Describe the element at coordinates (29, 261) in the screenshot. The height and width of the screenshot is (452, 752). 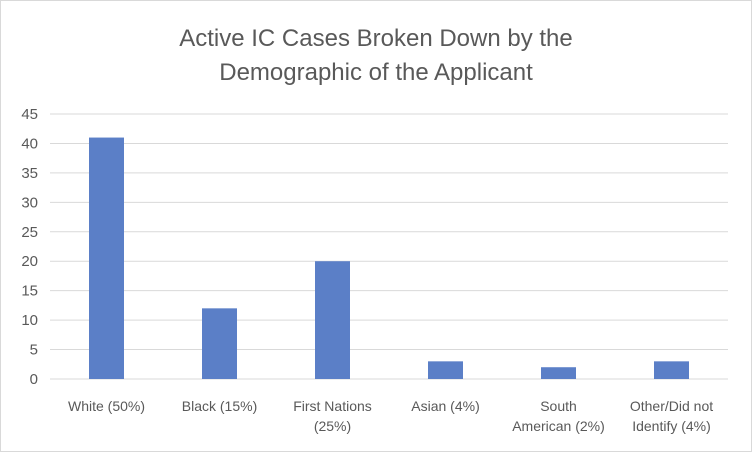
I see `y-tick-label: 20` at that location.